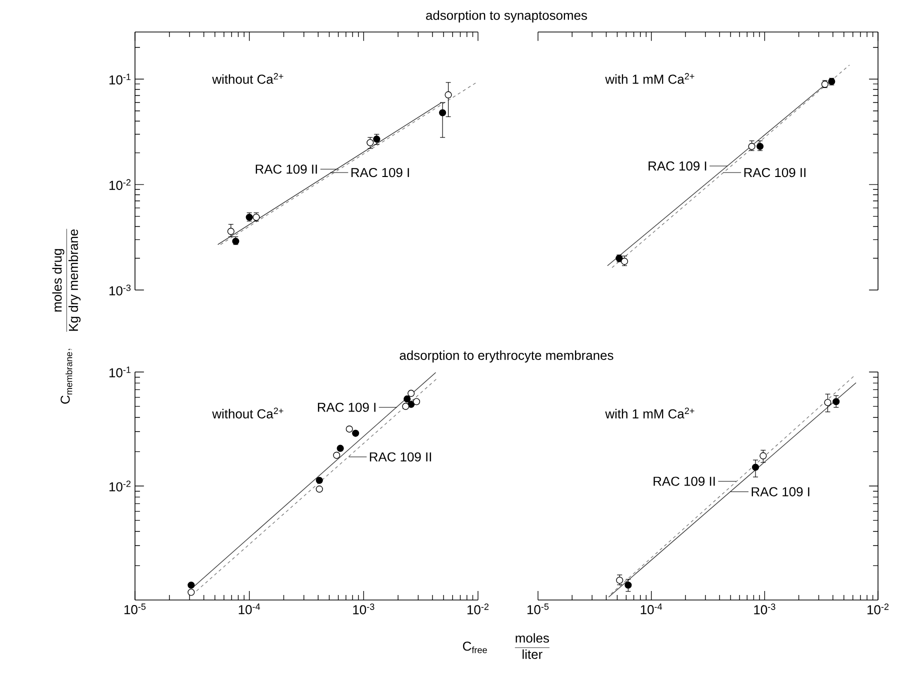  Describe the element at coordinates (506, 646) in the screenshot. I see `x-axis-title: $\mathrm{C}_{\mathrm{free}}\qquad\frac{\mathrm{moles}}{\mathrm{liter}}$` at that location.